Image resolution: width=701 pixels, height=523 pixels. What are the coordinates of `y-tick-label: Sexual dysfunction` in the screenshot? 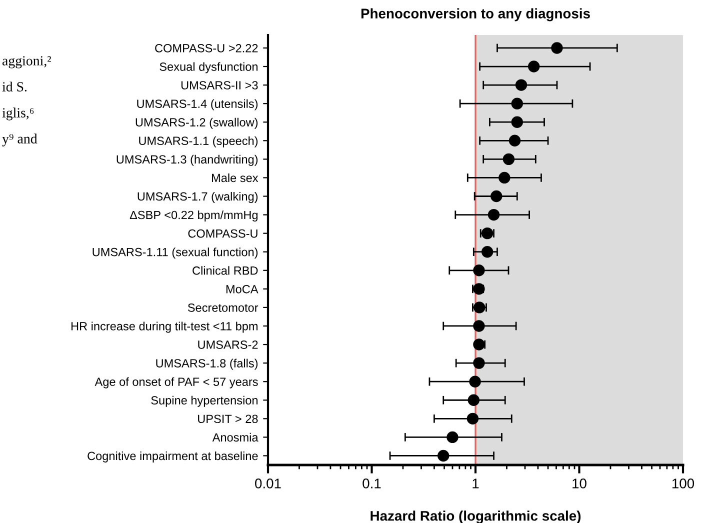 It's located at (209, 68).